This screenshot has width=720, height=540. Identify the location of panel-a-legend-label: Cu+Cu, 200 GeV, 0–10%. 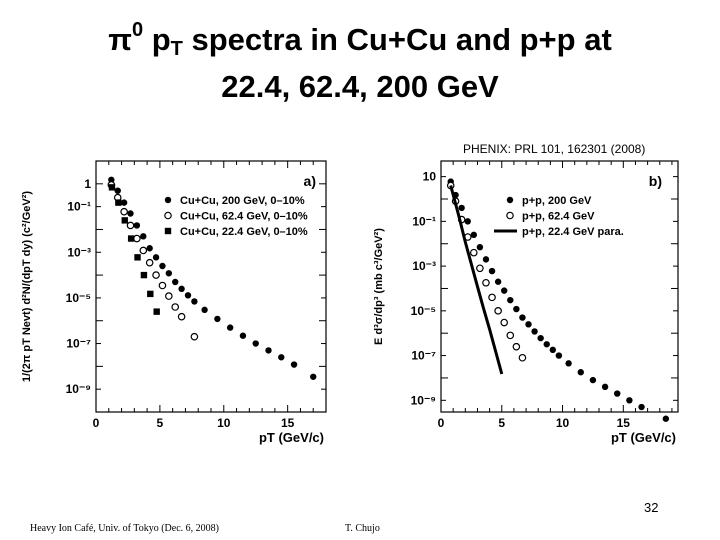
(242, 201).